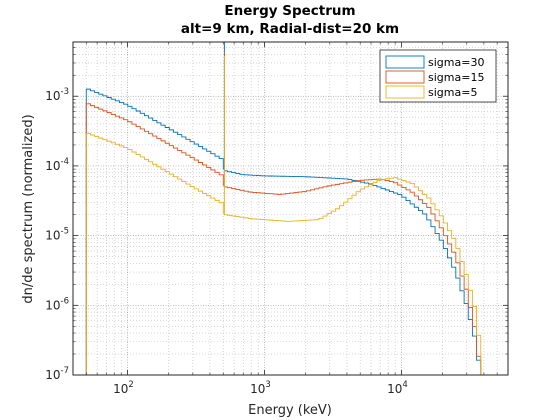 This screenshot has width=560, height=420. What do you see at coordinates (397, 388) in the screenshot?
I see `x-tick-label: 10⁴` at bounding box center [397, 388].